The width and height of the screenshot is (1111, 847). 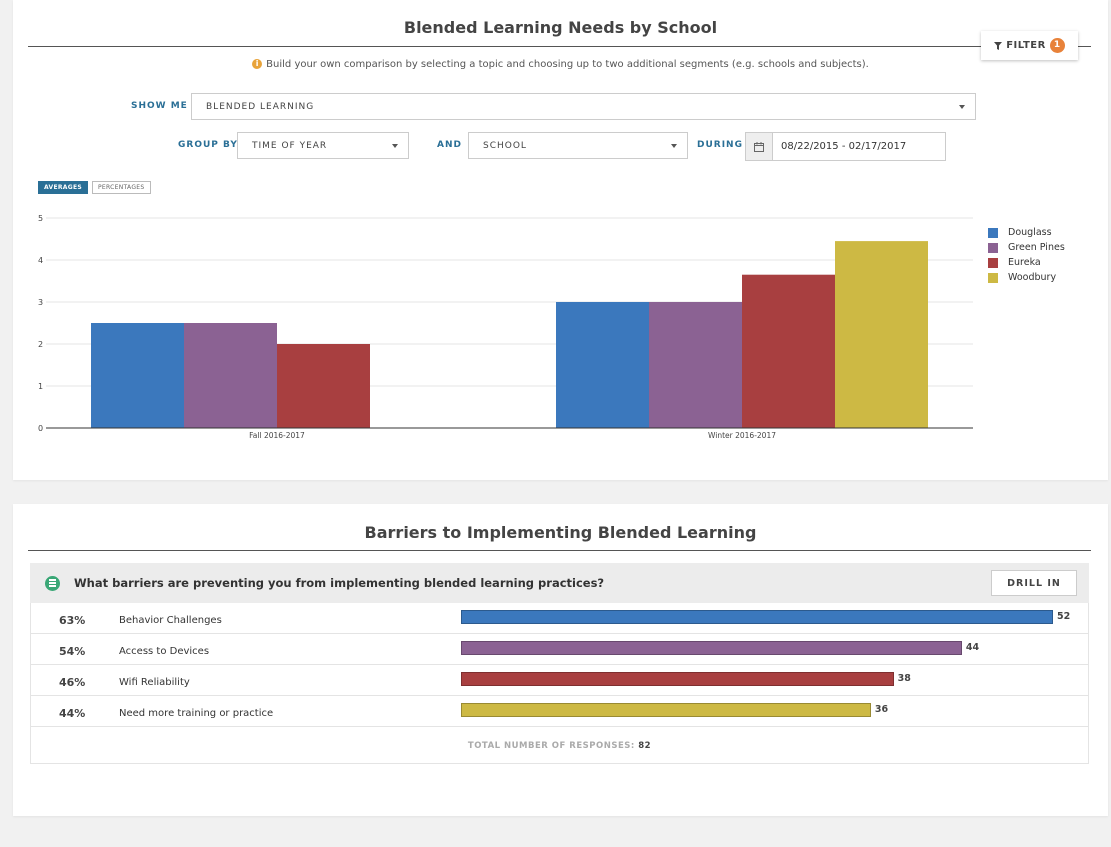 What do you see at coordinates (40, 218) in the screenshot?
I see `y-tick-label: 5` at bounding box center [40, 218].